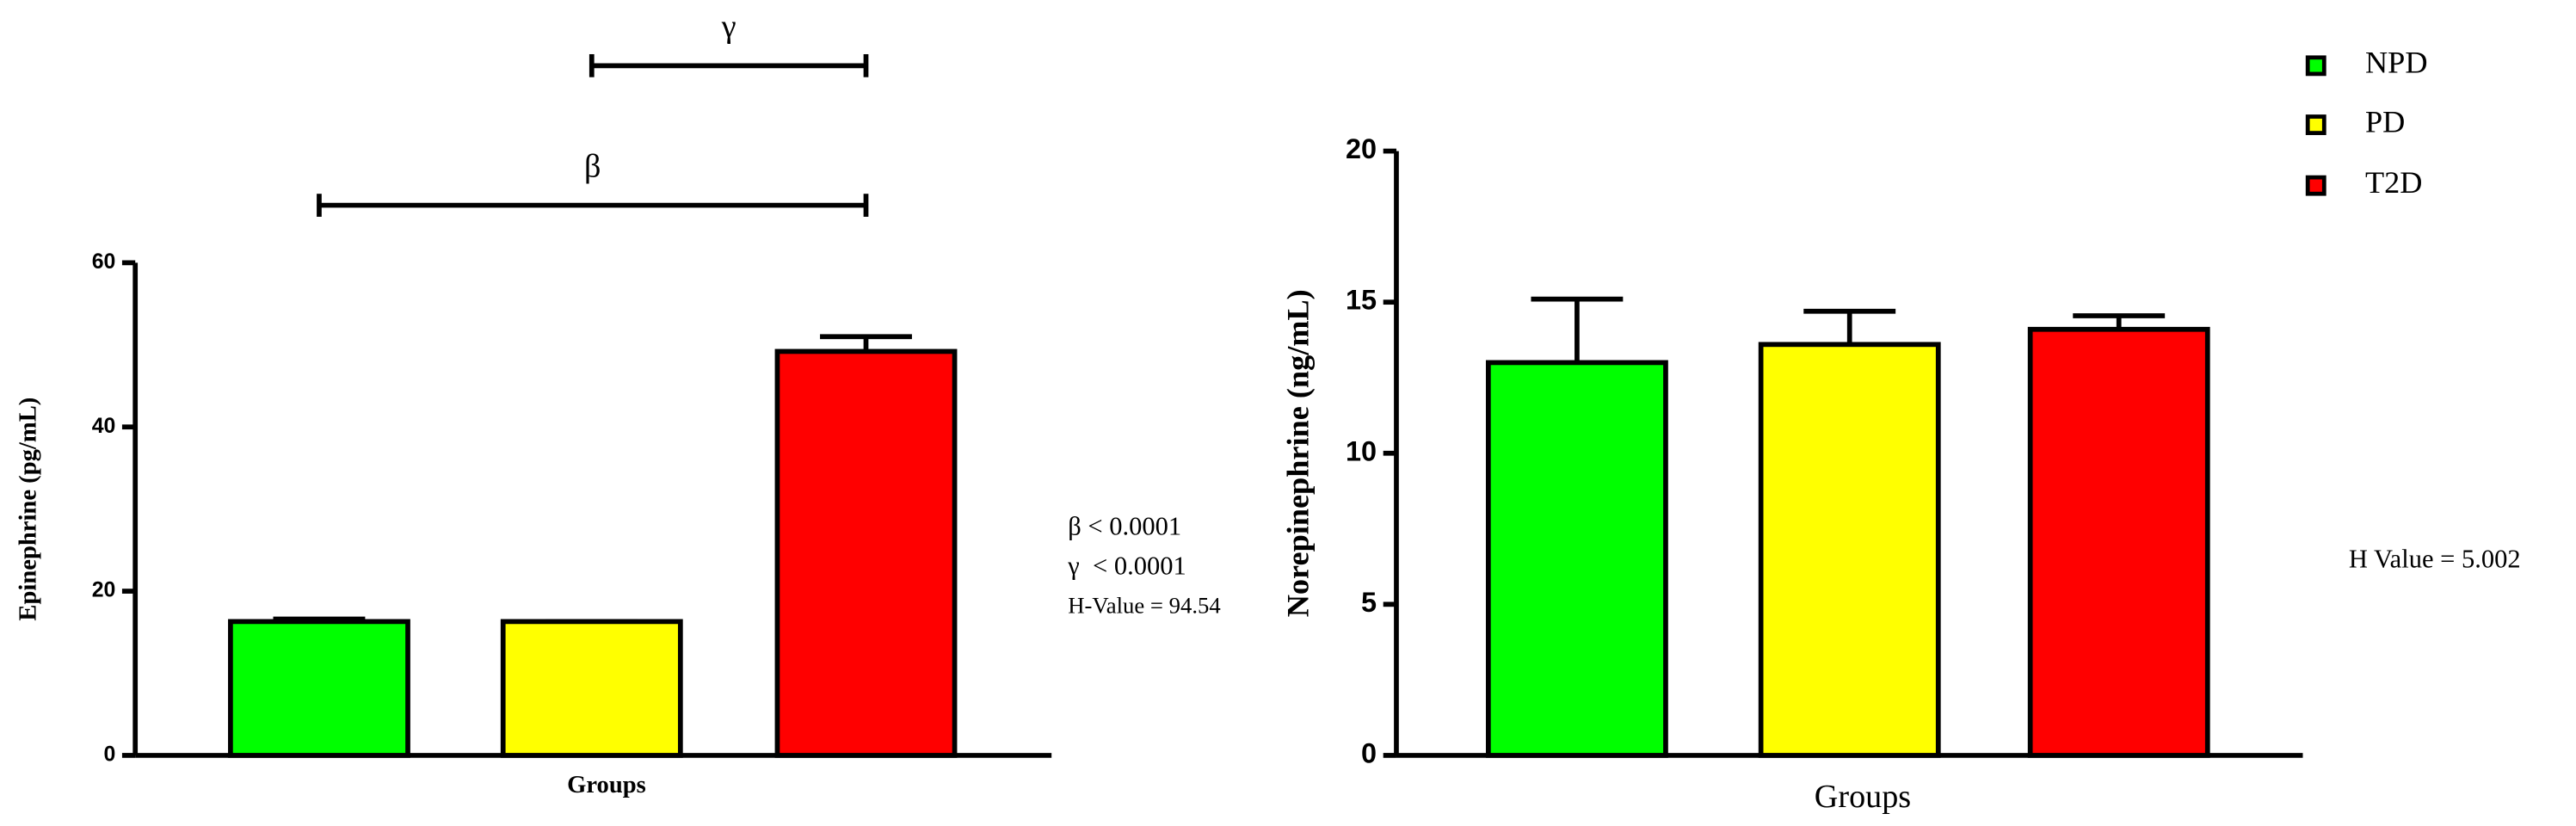 The height and width of the screenshot is (826, 2576). Describe the element at coordinates (1144, 605) in the screenshot. I see `annotation: H-Value = 94.54` at that location.